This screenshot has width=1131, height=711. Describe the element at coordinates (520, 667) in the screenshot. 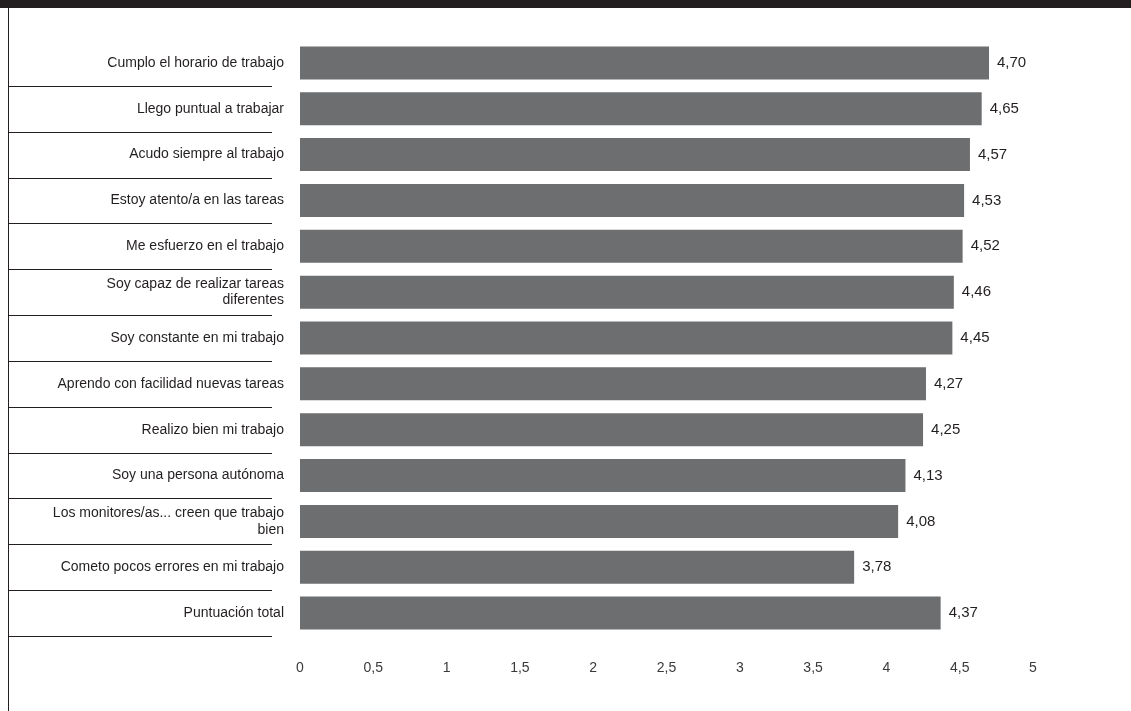

I see `x-tick-label: 1,5` at that location.